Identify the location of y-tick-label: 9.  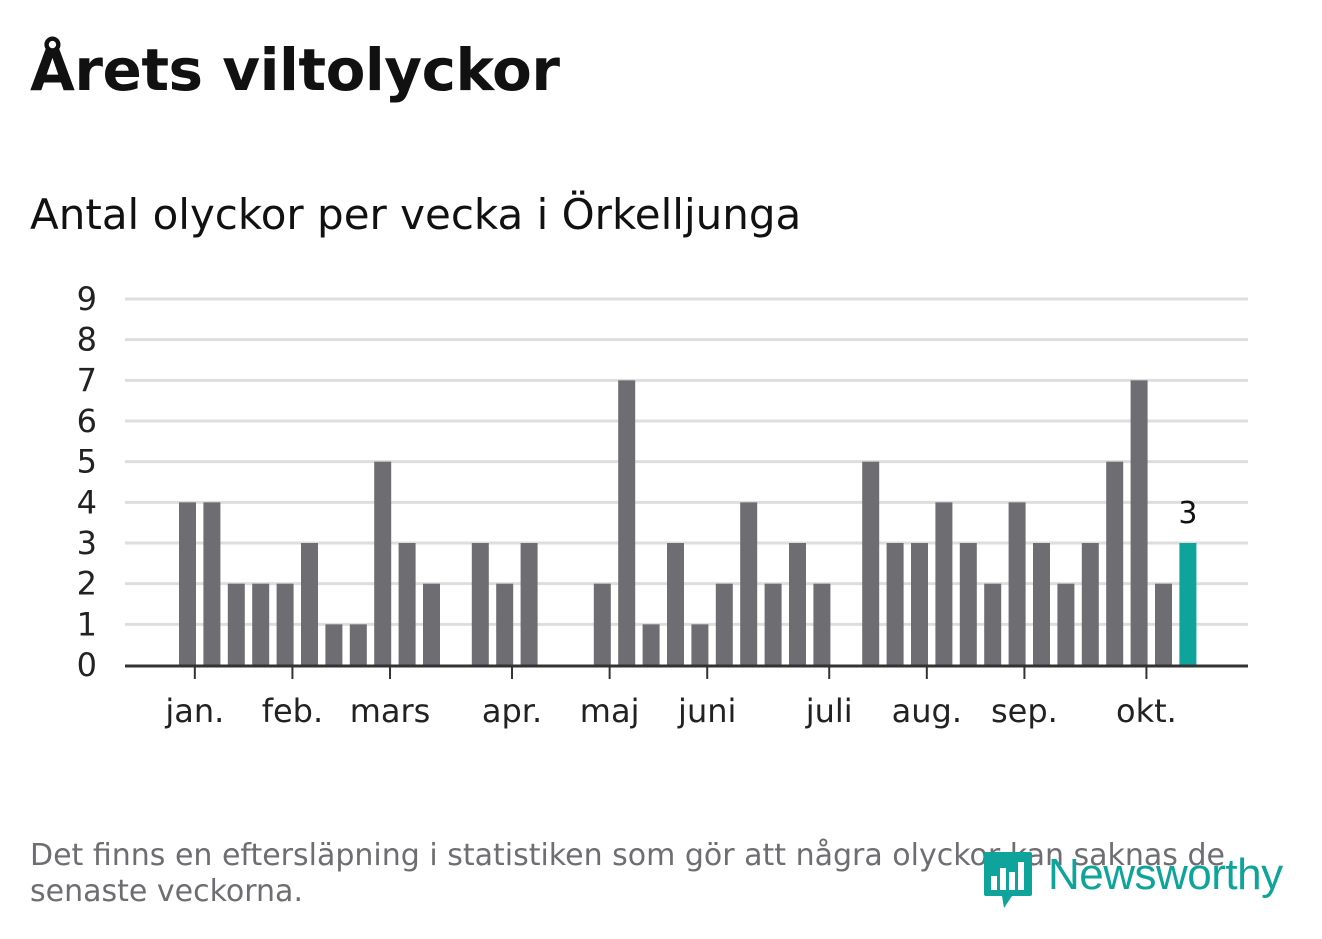
(87, 299).